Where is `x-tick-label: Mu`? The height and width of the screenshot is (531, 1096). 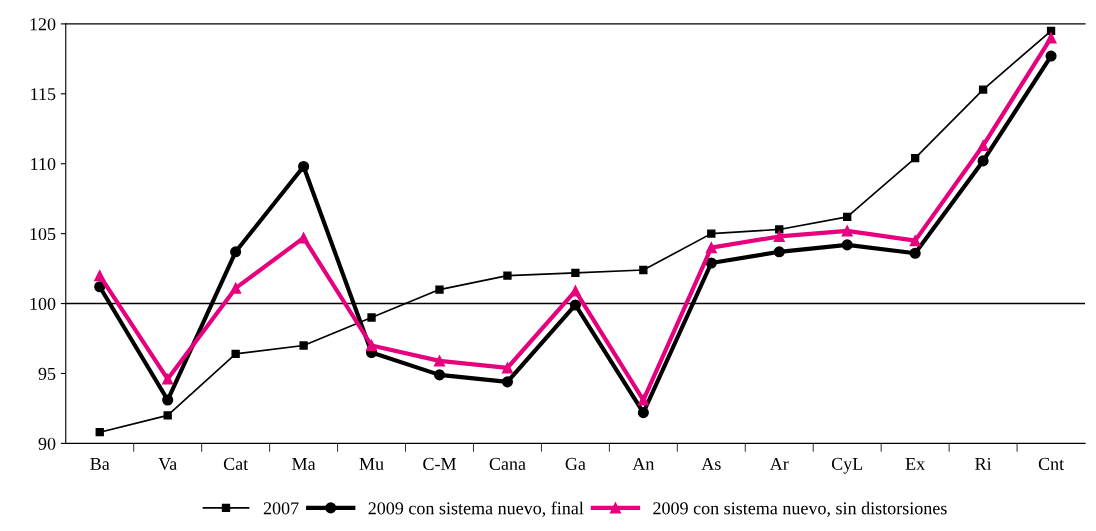
x-tick-label: Mu is located at coordinates (371, 463).